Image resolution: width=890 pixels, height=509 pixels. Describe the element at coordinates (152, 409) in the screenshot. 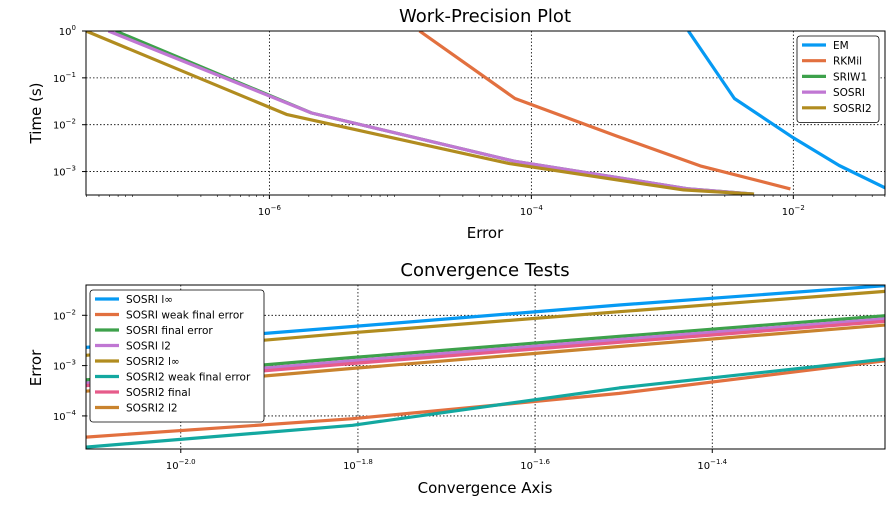

I see `legend-label: SOSRI2 l2` at that location.